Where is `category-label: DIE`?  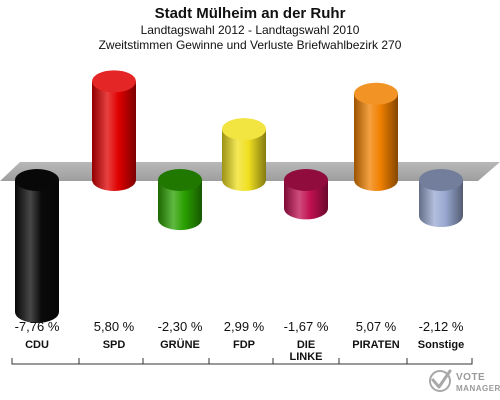 category-label: DIE is located at coordinates (306, 345).